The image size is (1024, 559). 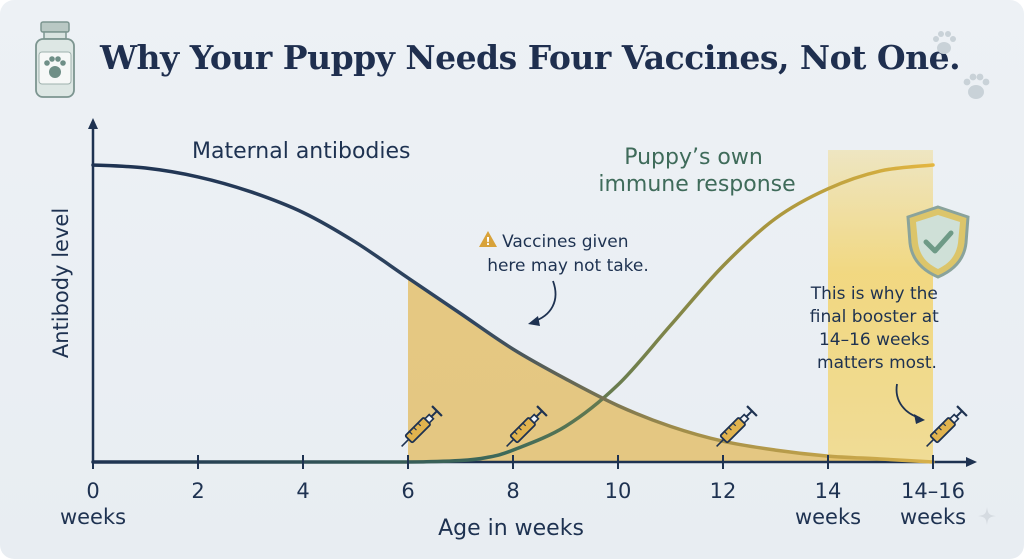 I want to click on x-axis-label: Age in weeks, so click(x=511, y=528).